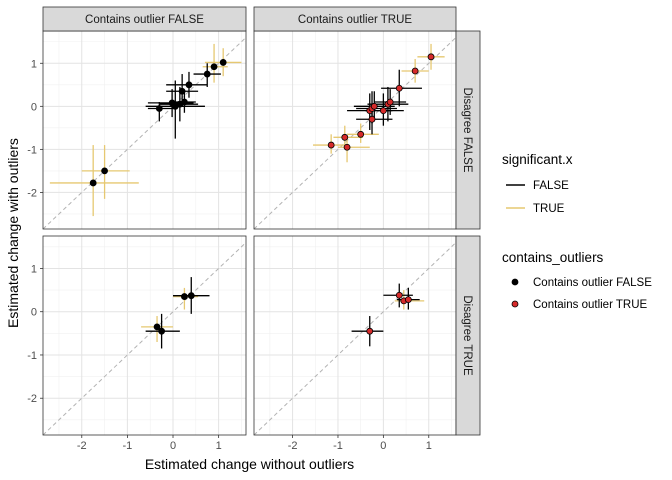 The image size is (672, 480). I want to click on row-strip-label: Disagree TRUE, so click(467, 335).